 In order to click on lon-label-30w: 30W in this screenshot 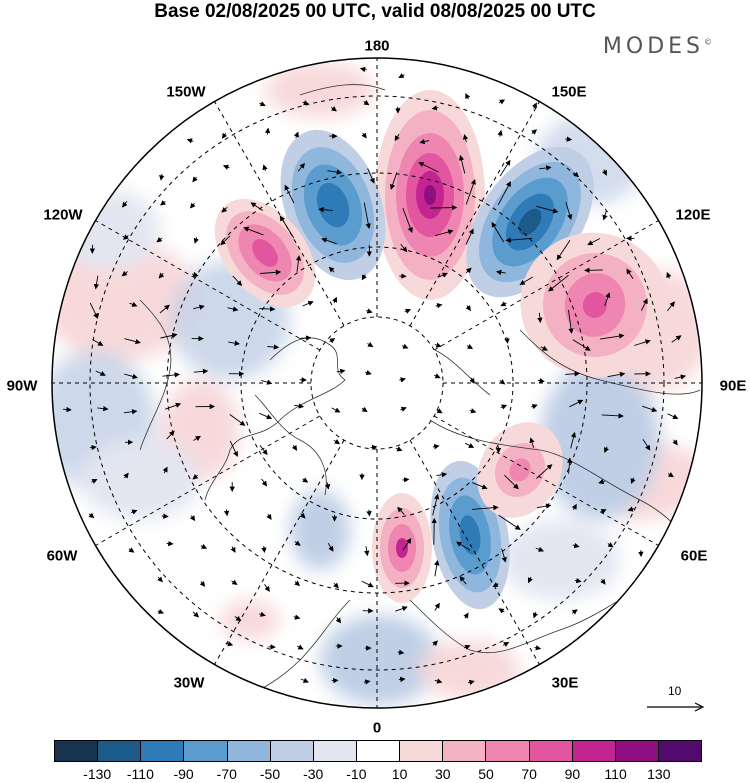, I will do `click(189, 683)`.